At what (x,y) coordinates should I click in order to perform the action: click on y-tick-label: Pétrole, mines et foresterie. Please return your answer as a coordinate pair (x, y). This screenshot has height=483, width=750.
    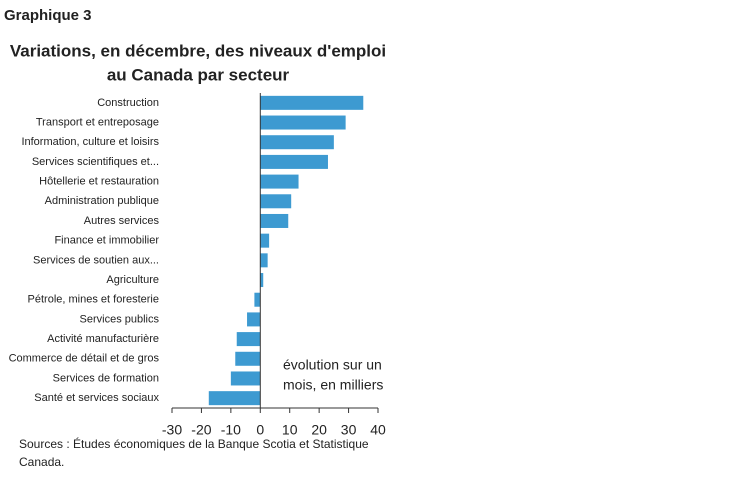
    Looking at the image, I should click on (93, 300).